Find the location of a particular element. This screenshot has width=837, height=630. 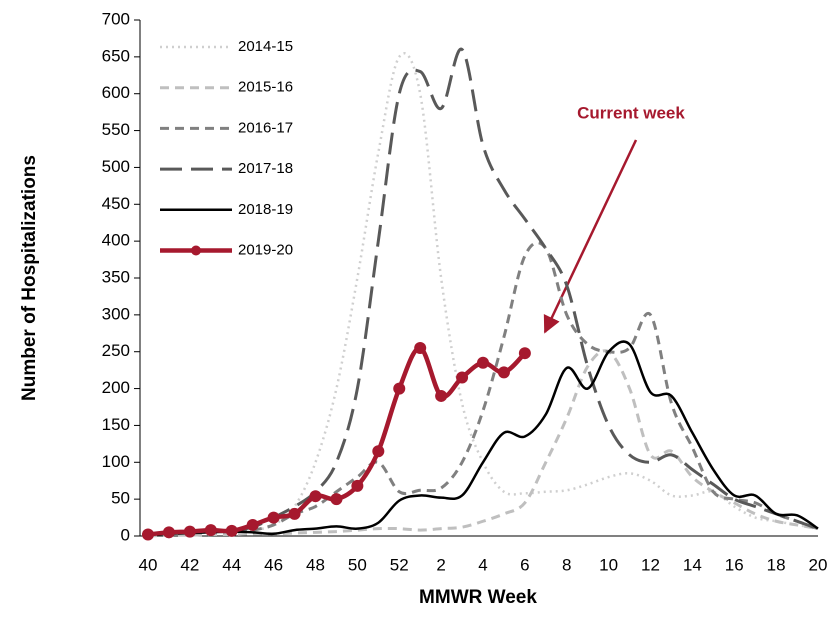

y-tick-label: 650 is located at coordinates (116, 55).